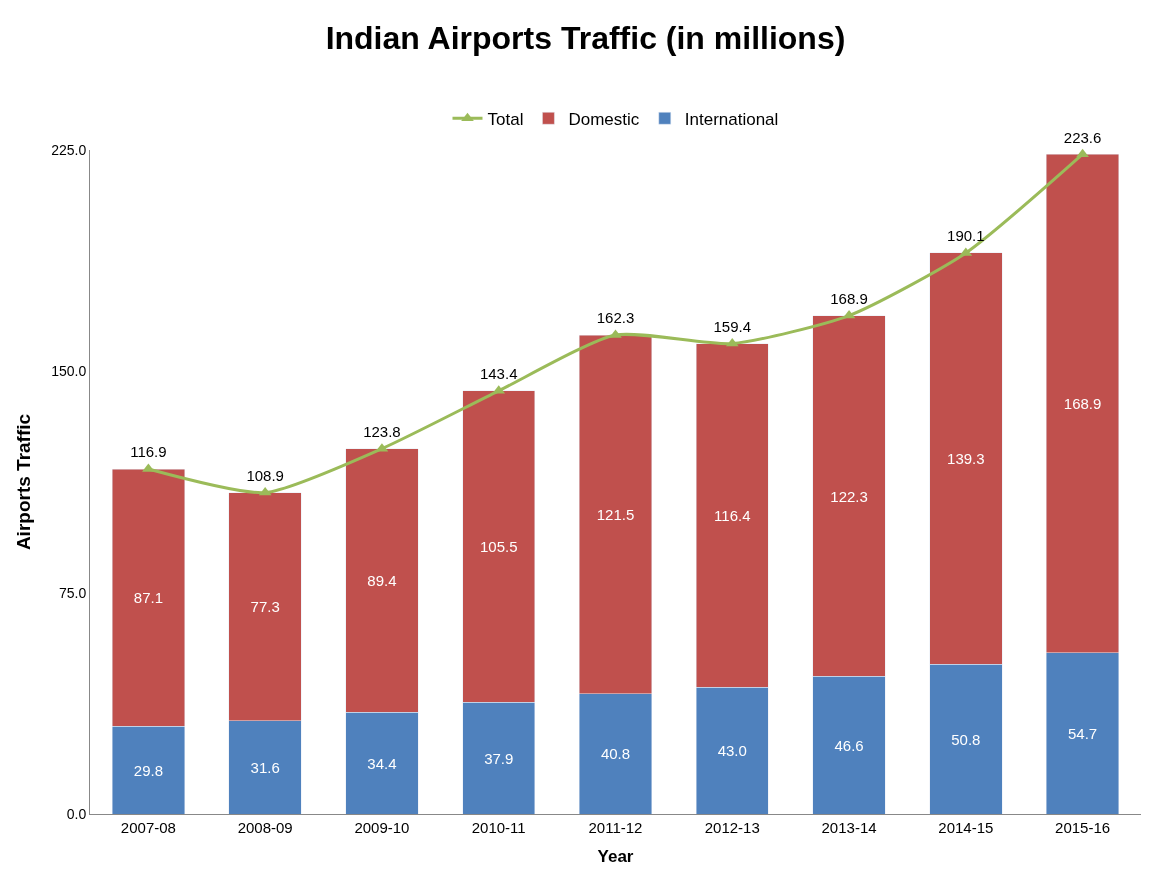  Describe the element at coordinates (849, 745) in the screenshot. I see `data-label: 46.6` at that location.